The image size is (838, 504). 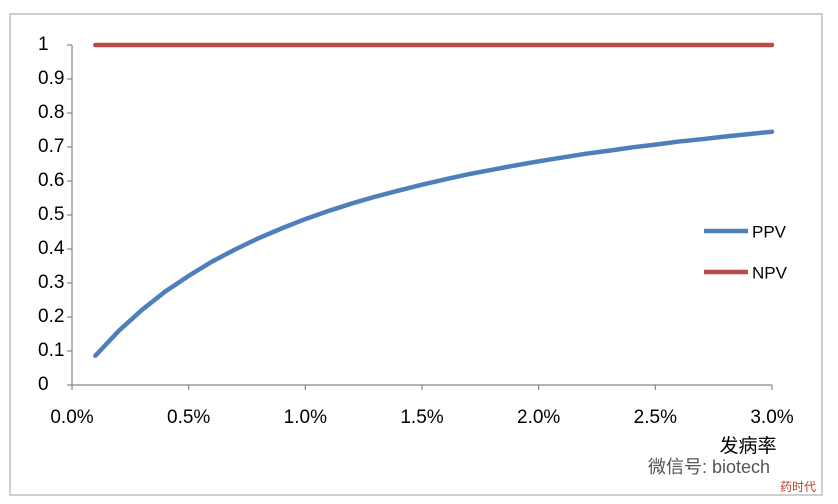 I want to click on y-tick-label: 1, so click(x=43, y=44).